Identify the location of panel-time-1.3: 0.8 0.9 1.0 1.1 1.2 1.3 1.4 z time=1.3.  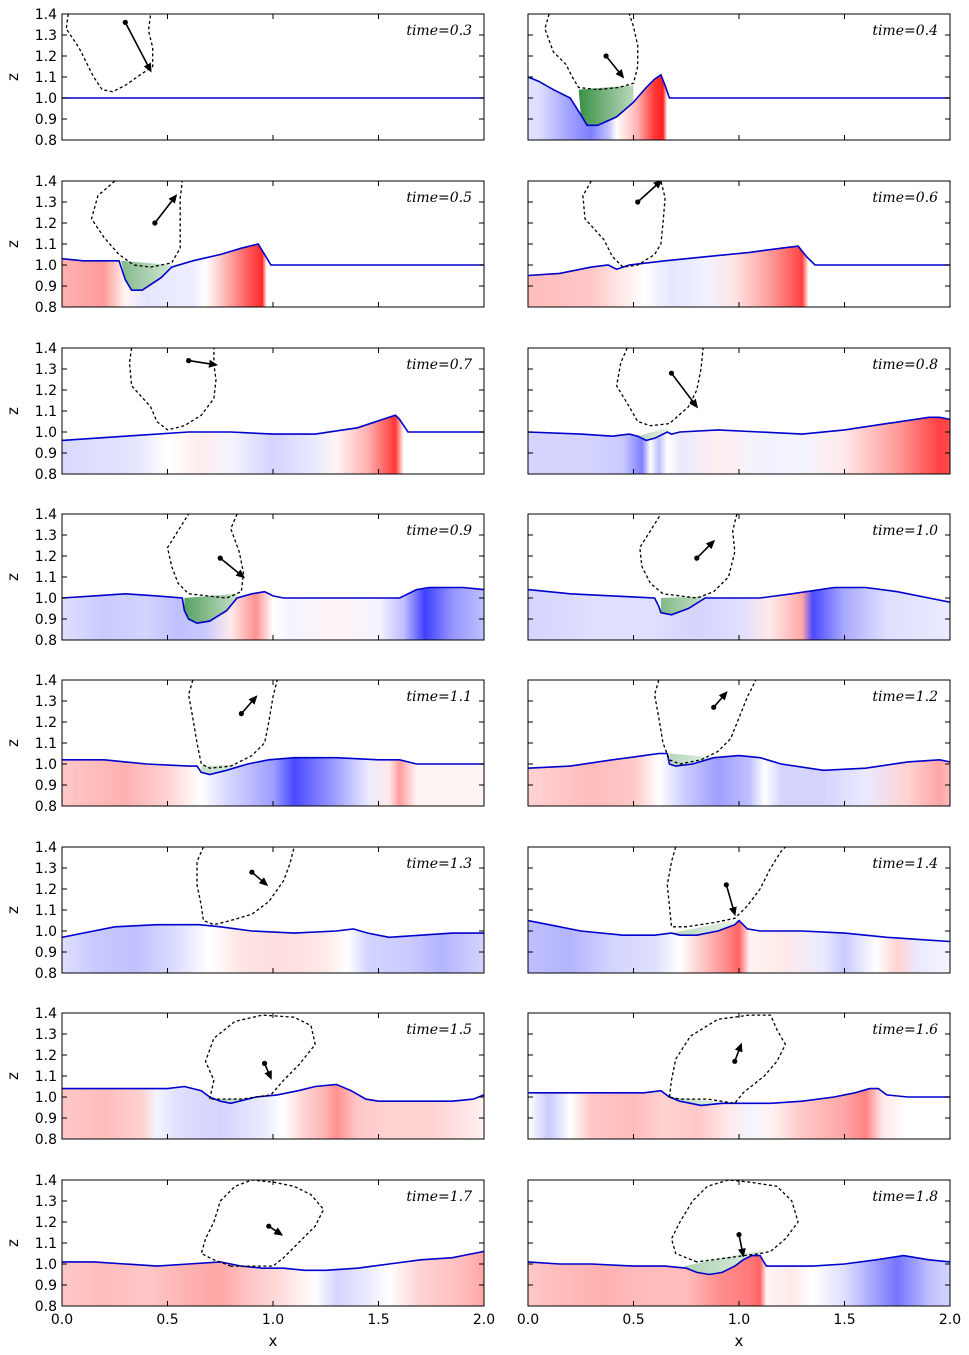
(244, 911).